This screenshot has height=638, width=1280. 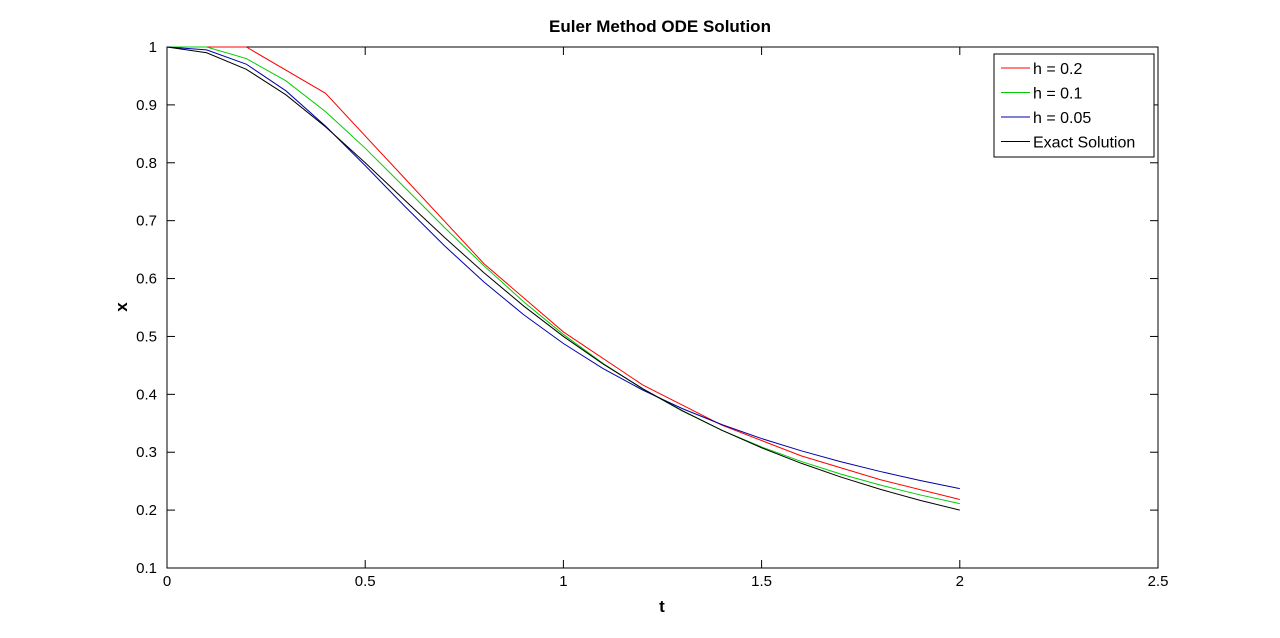 I want to click on x-axis-label: t, so click(x=662, y=606).